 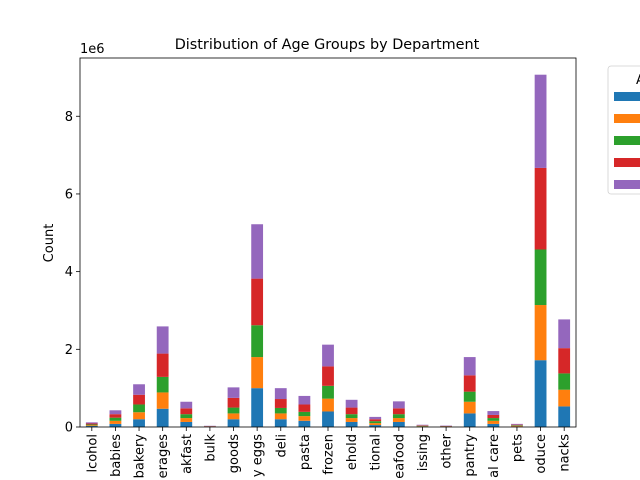 What do you see at coordinates (258, 455) in the screenshot?
I see `x-tick-label: y eggs` at bounding box center [258, 455].